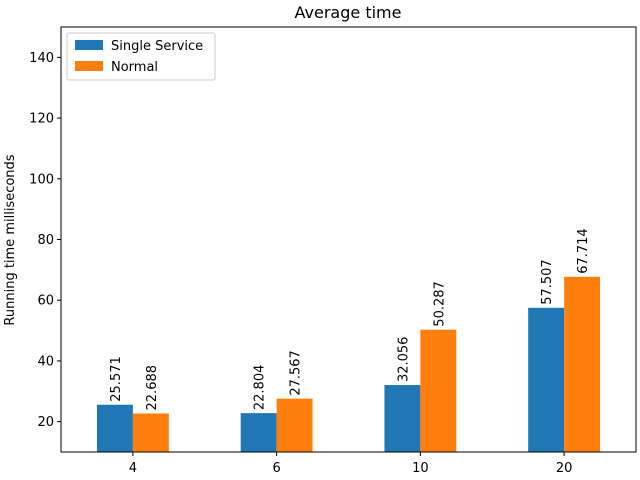 This screenshot has width=640, height=480. Describe the element at coordinates (296, 373) in the screenshot. I see `bar-value-label: 27.567` at that location.